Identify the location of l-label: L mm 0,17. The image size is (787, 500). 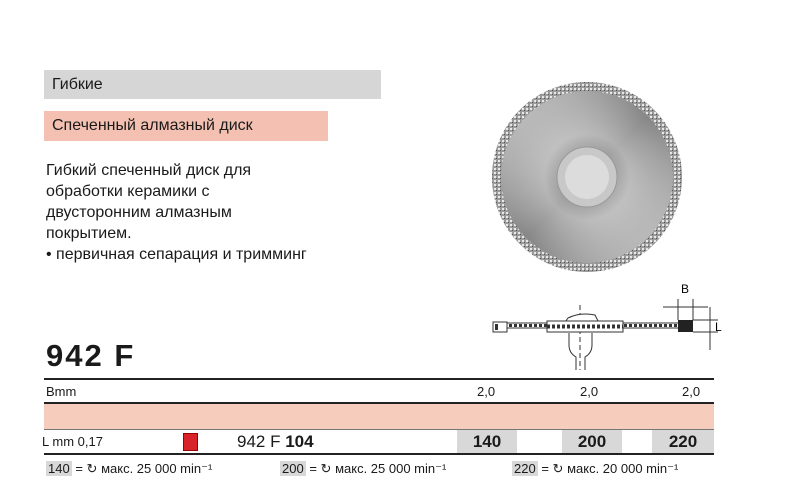
(72, 441).